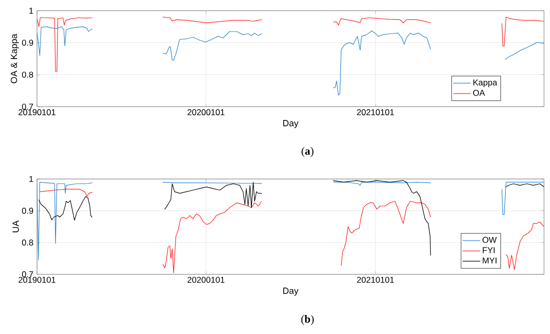 The height and width of the screenshot is (334, 550). I want to click on legend-label: OA, so click(479, 93).